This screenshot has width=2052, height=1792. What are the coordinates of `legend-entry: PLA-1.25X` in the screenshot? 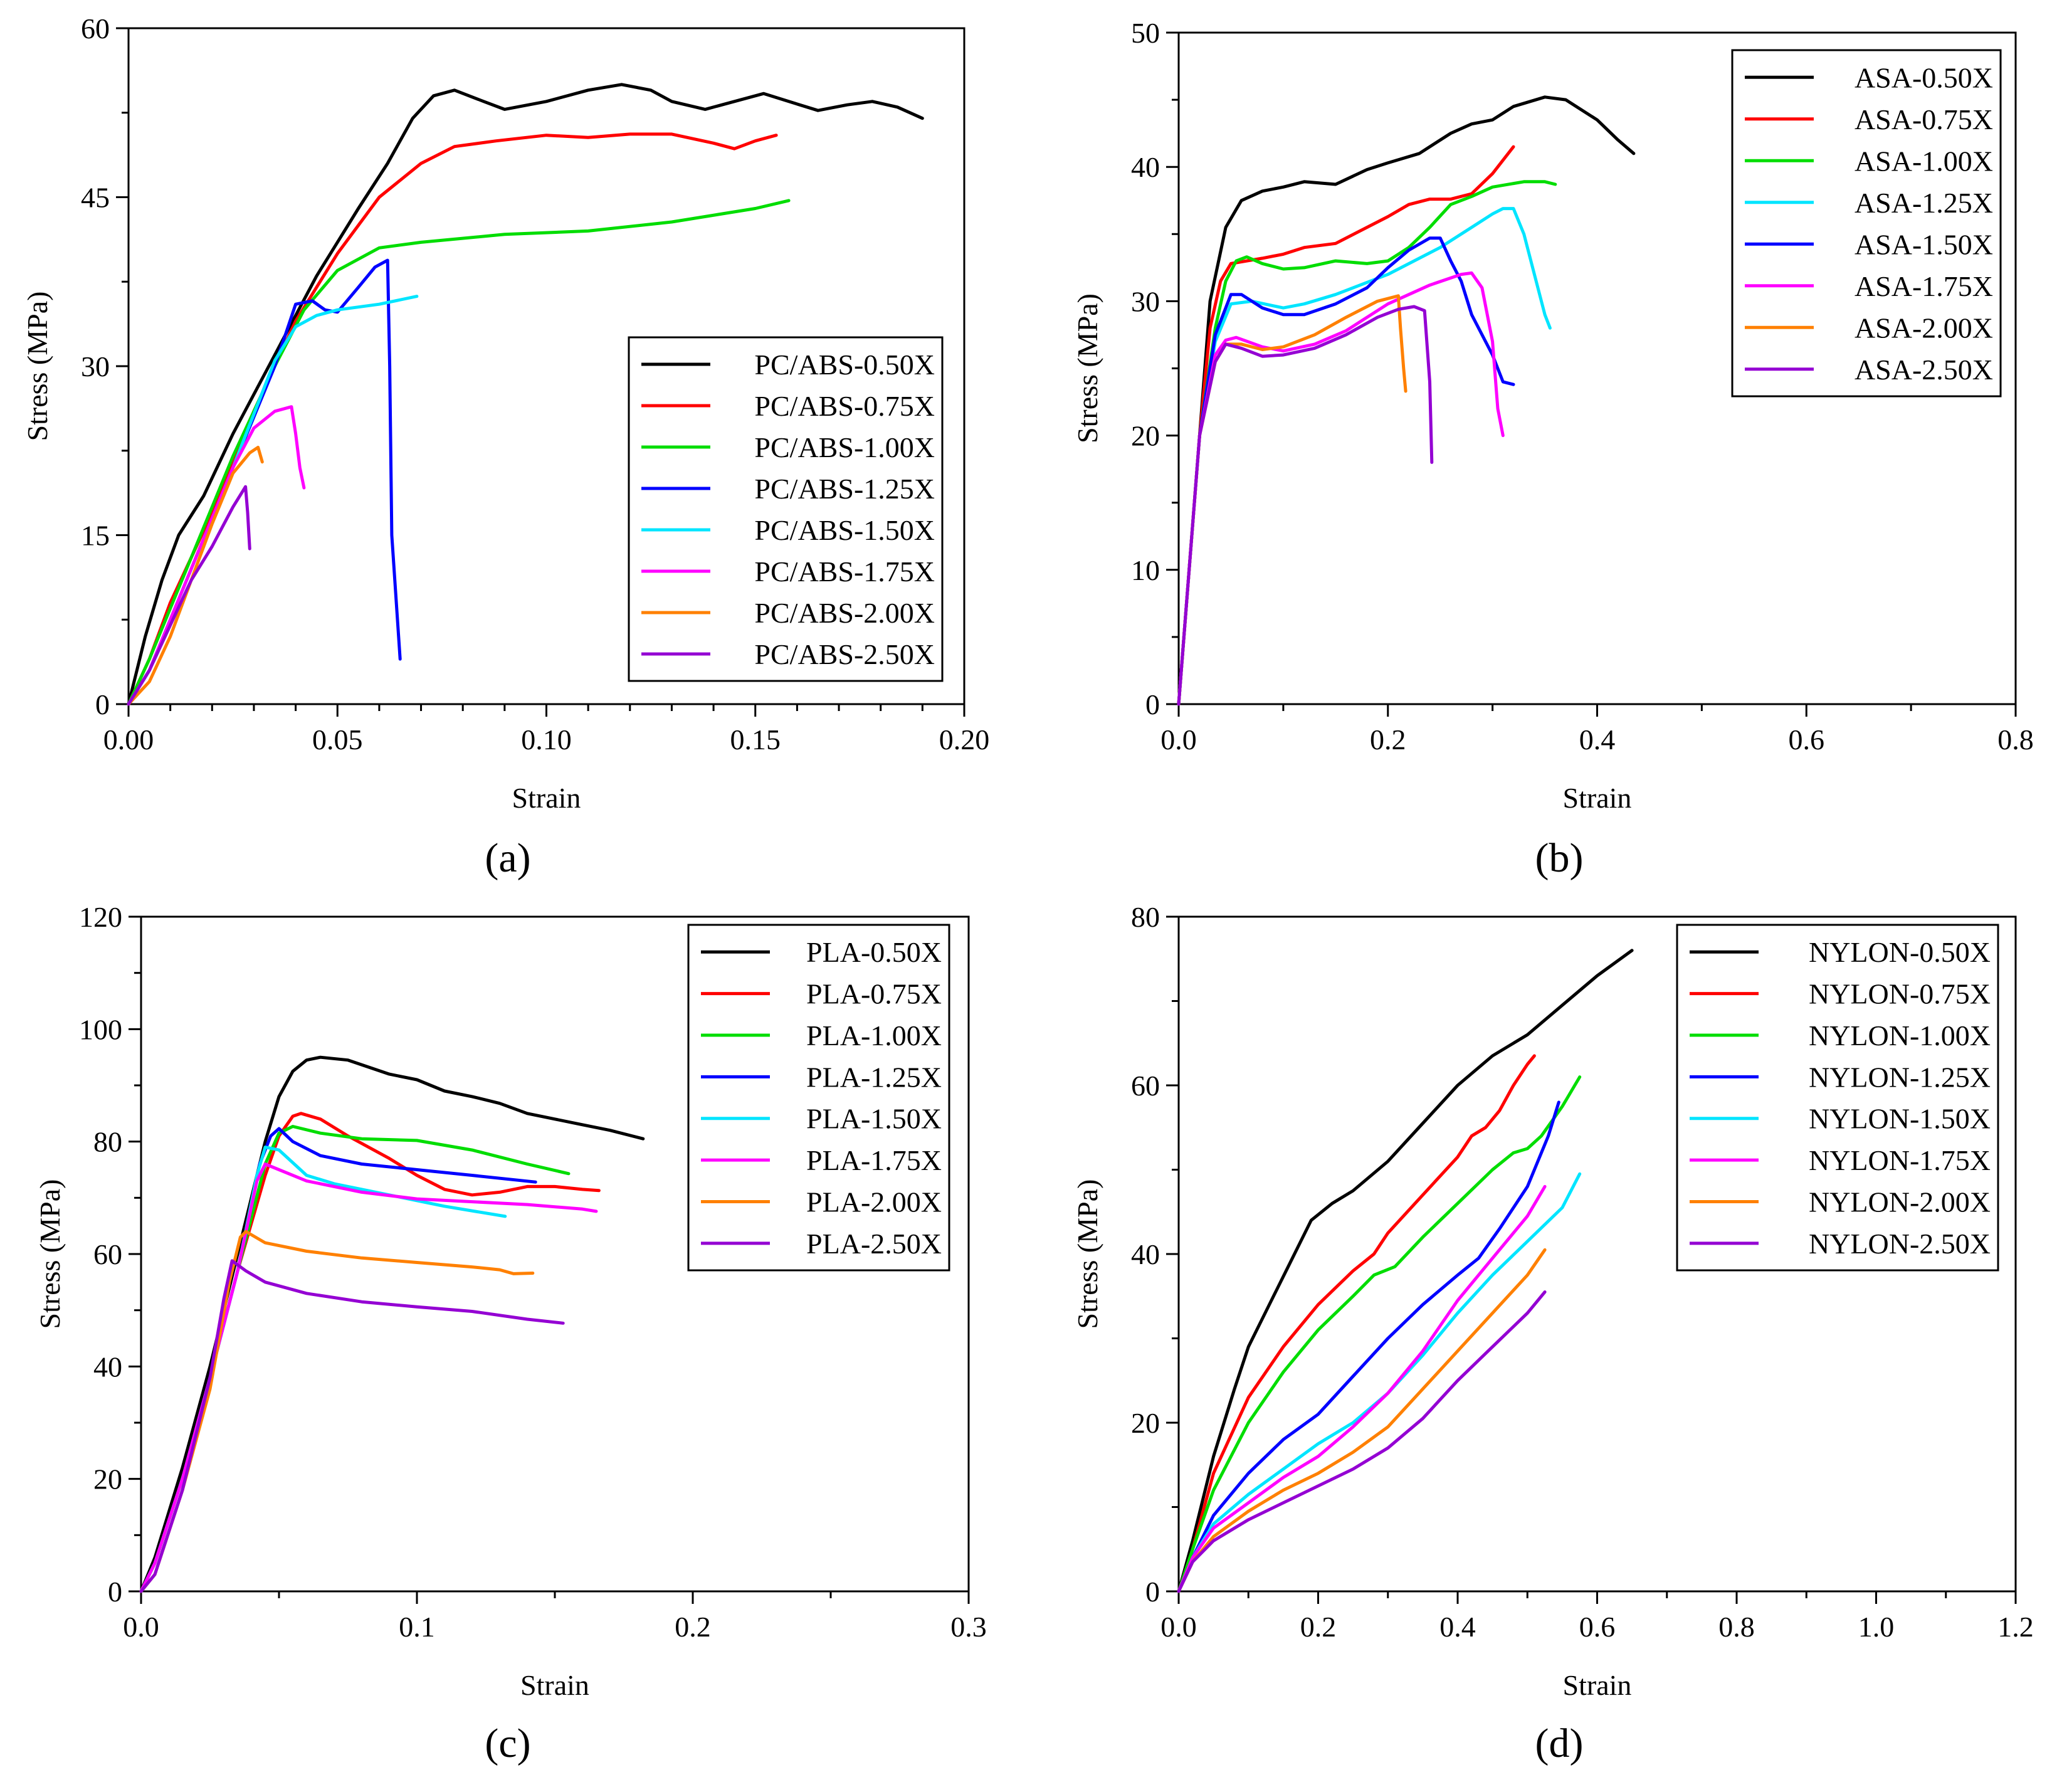 It's located at (874, 1077).